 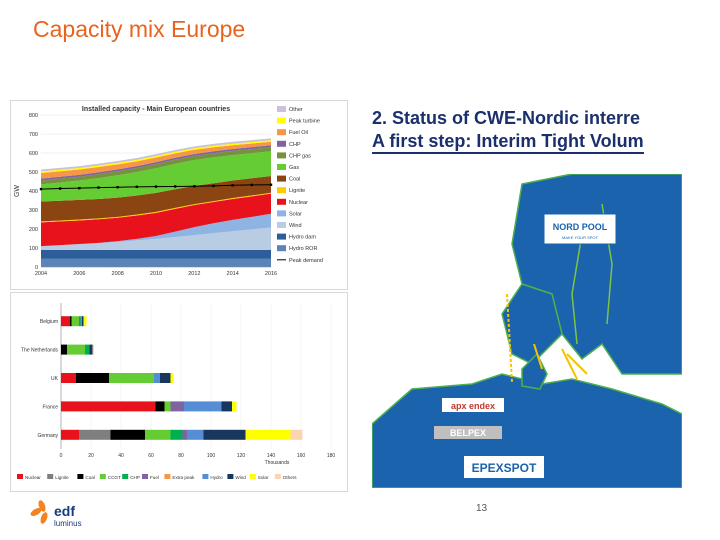 I want to click on chart1-legend-label: Solar, so click(x=295, y=214).